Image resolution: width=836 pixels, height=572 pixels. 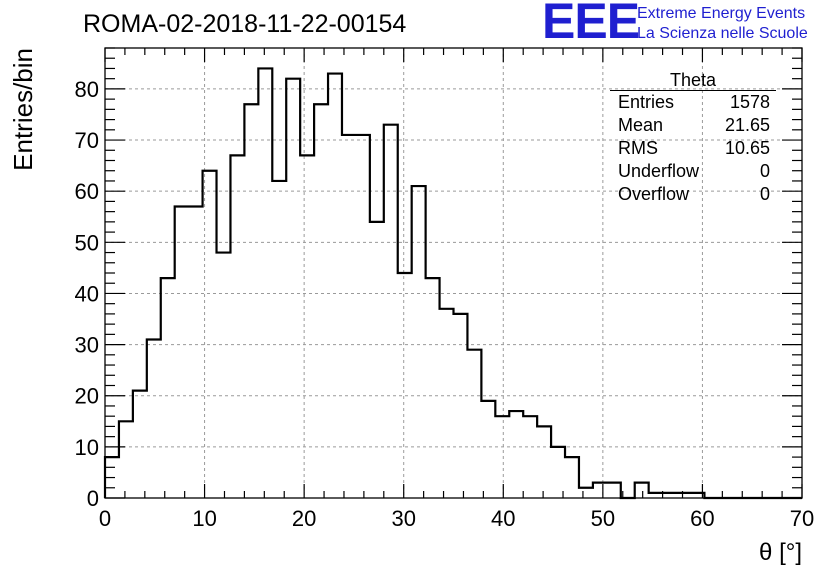 I want to click on stats-label: Mean, so click(x=641, y=125).